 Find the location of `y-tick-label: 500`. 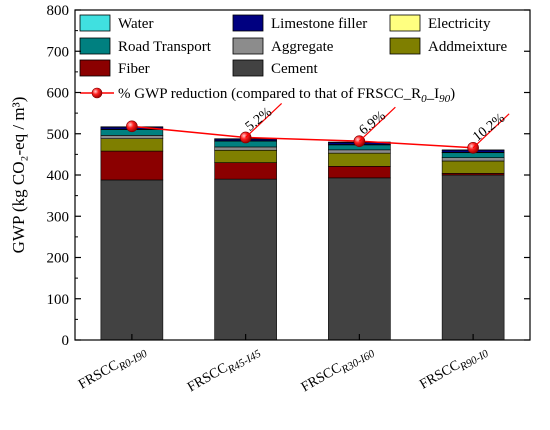

y-tick-label: 500 is located at coordinates (58, 135).